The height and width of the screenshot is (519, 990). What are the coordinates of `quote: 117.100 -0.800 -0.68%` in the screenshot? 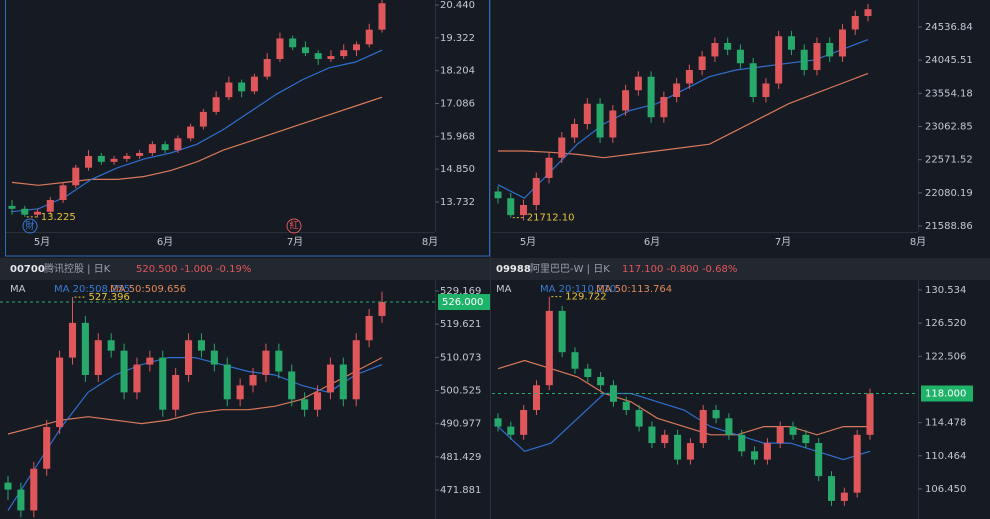 It's located at (679, 269).